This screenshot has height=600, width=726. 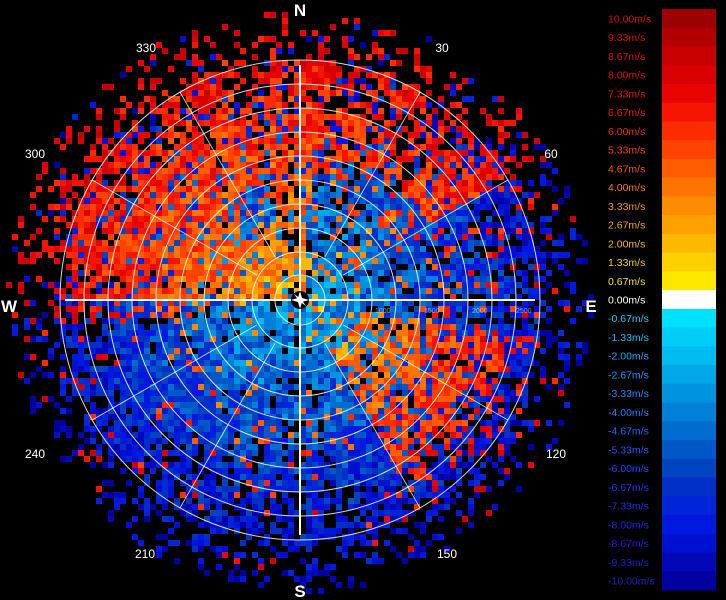 What do you see at coordinates (626, 151) in the screenshot?
I see `colorbar-label: 5.33m/s` at bounding box center [626, 151].